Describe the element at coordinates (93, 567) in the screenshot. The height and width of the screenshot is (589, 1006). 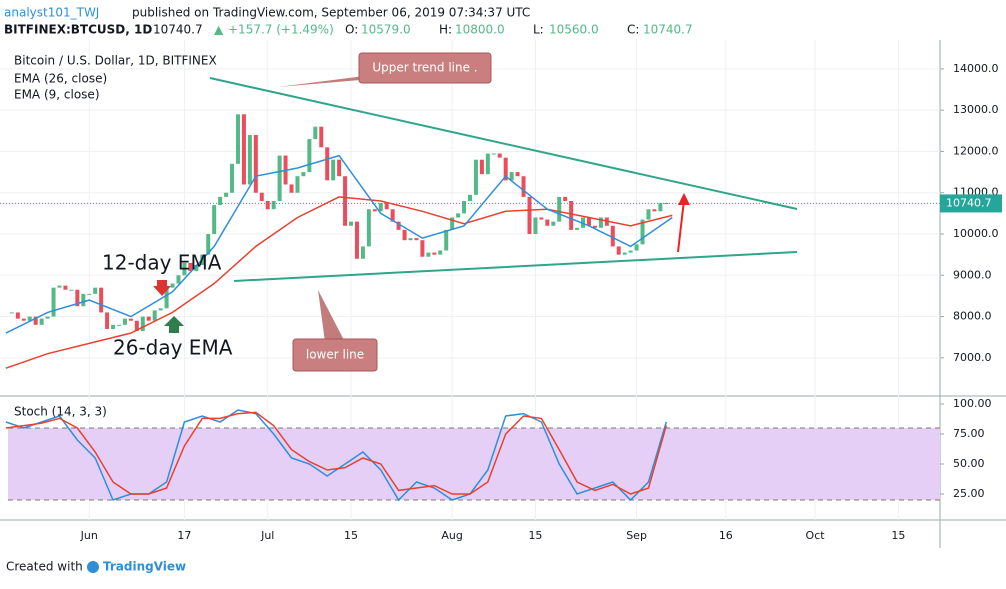
I see `logo` at that location.